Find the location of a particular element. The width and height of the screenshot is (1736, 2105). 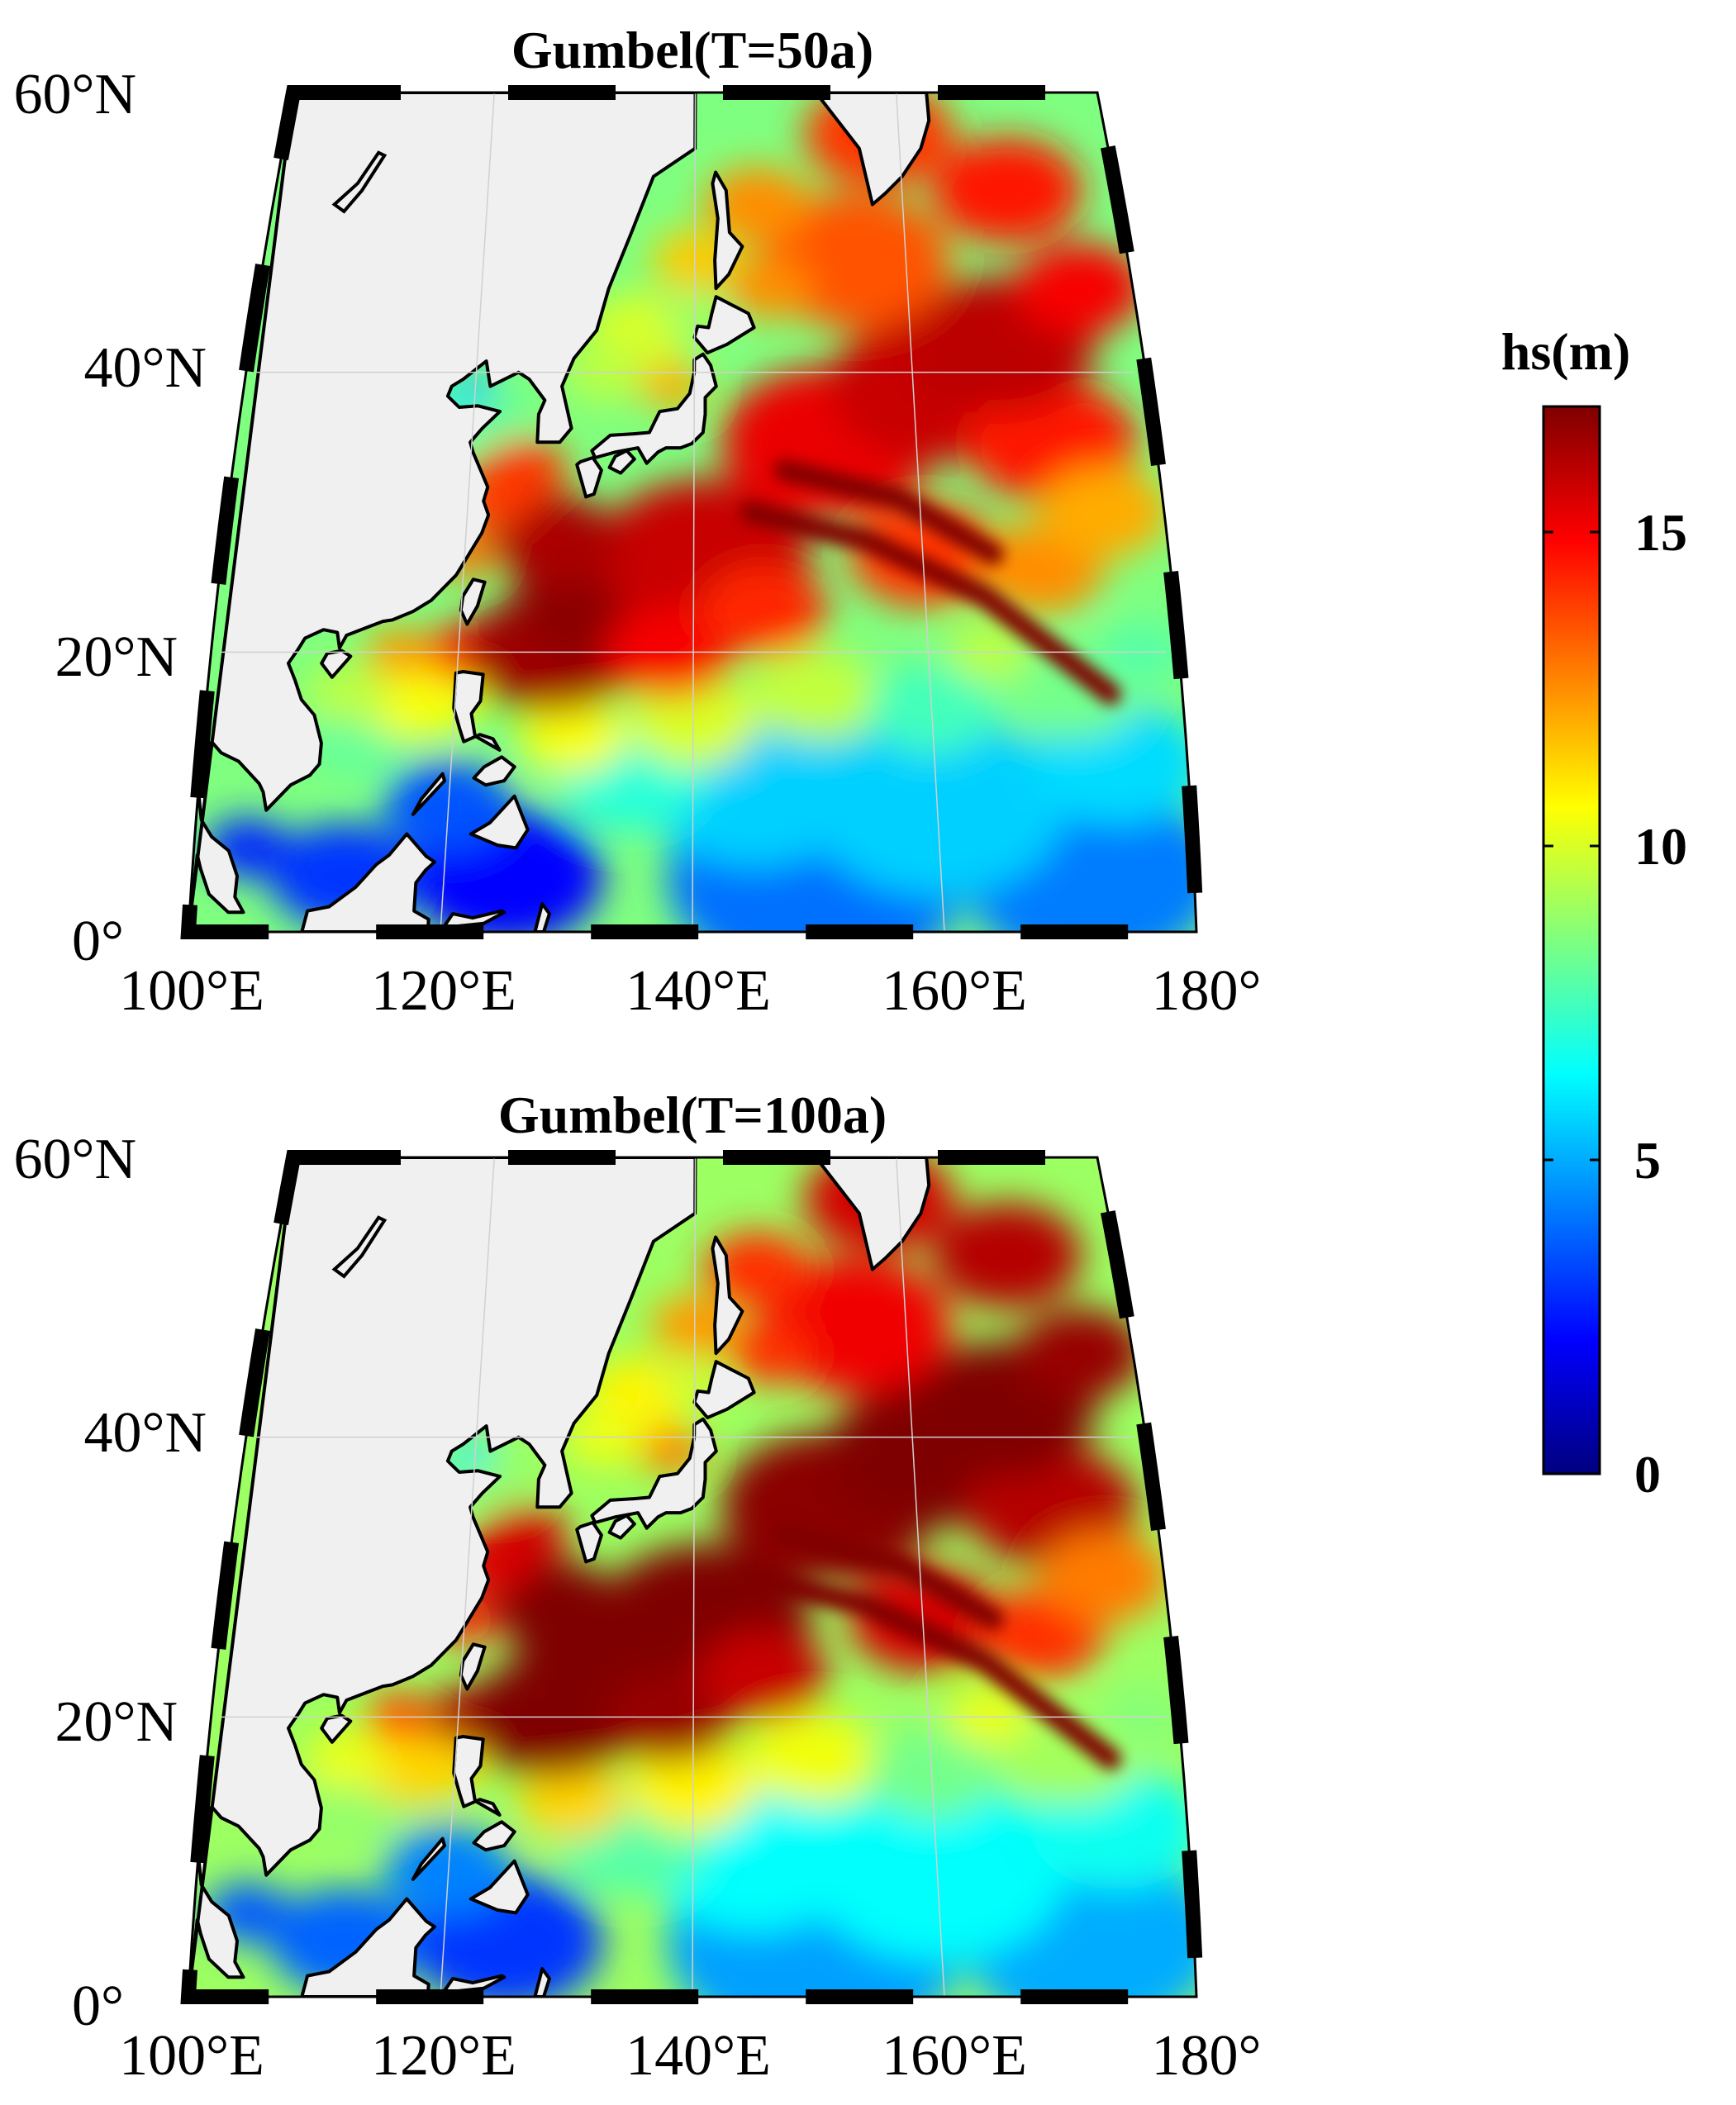

colorbar-ticks: 0 5 10 15 is located at coordinates (1615, 1003).